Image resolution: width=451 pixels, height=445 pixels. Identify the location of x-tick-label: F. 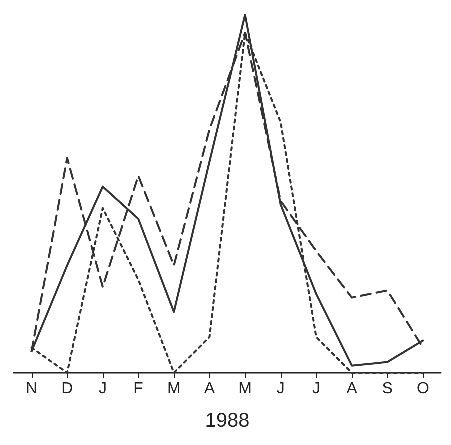
(139, 389).